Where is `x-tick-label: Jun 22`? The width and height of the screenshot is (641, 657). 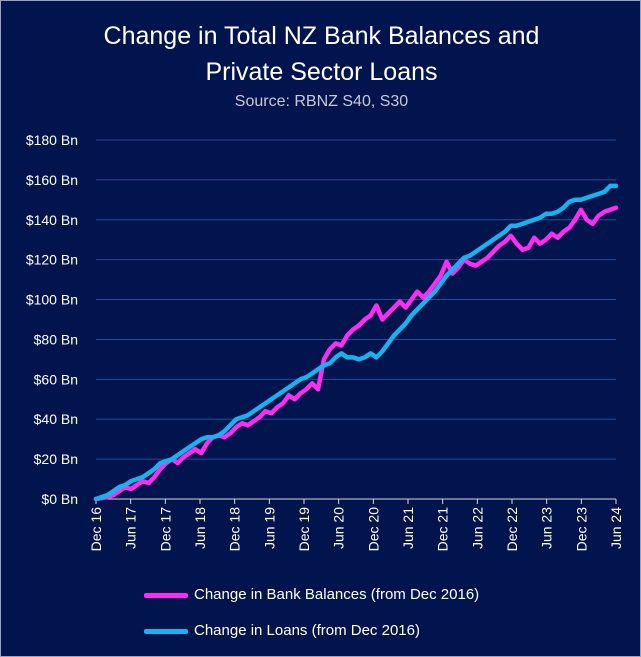 x-tick-label: Jun 22 is located at coordinates (477, 528).